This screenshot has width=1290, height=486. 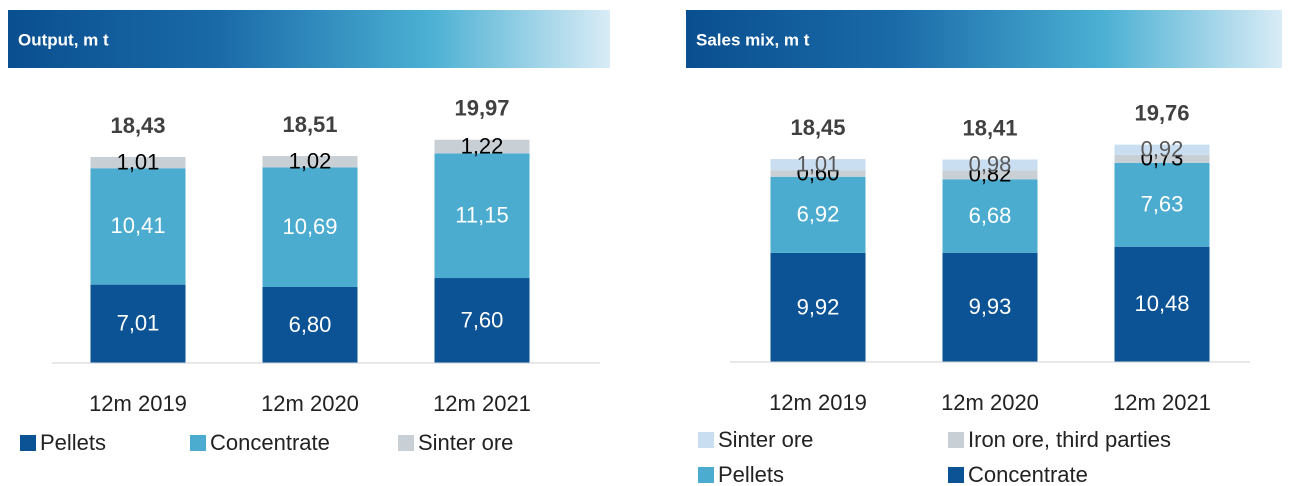 What do you see at coordinates (137, 125) in the screenshot?
I see `total-label: 18,43` at bounding box center [137, 125].